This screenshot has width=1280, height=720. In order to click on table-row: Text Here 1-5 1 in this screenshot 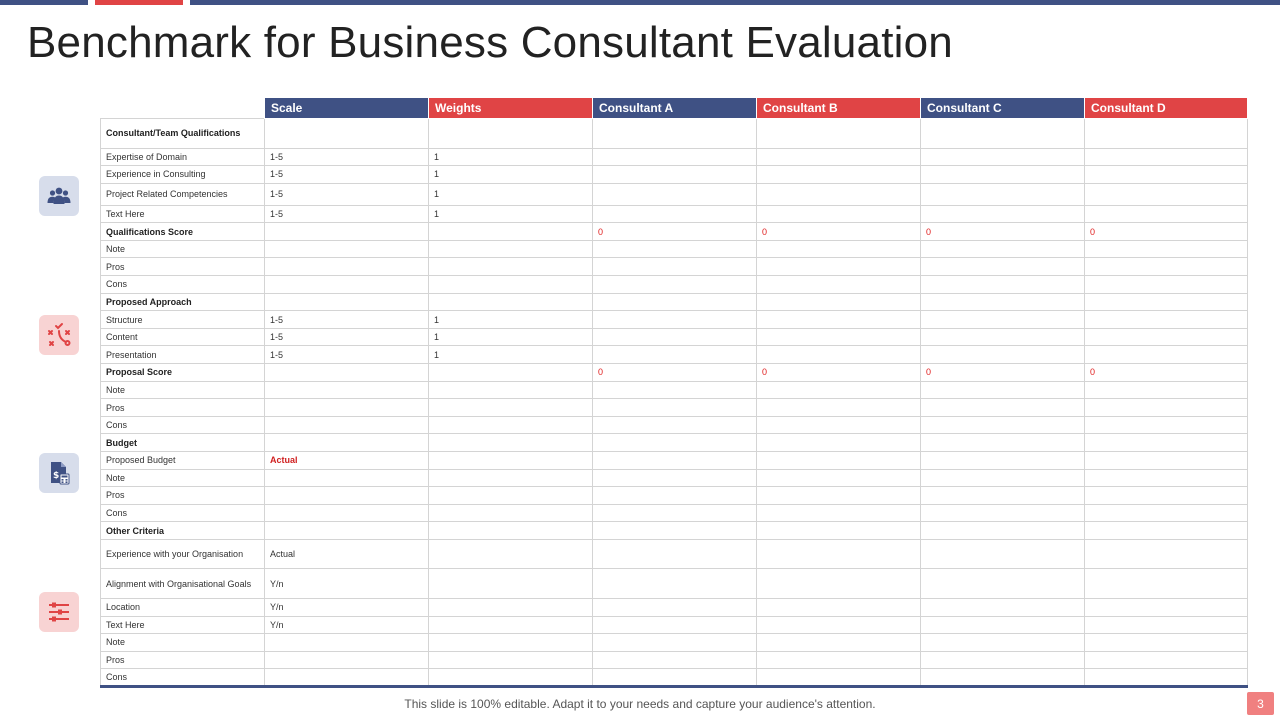, I will do `click(674, 214)`.